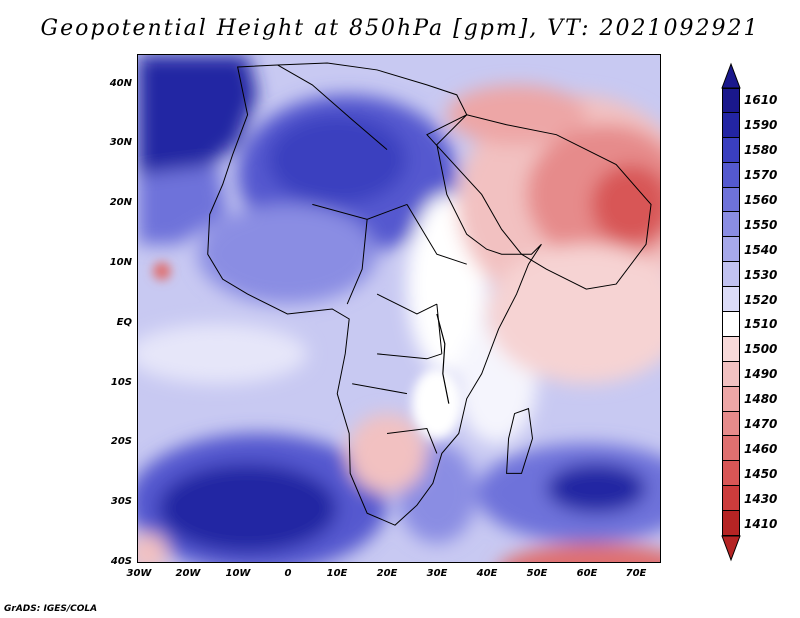 The width and height of the screenshot is (800, 618). Describe the element at coordinates (761, 200) in the screenshot. I see `colorbar-label-1560: 1560` at that location.